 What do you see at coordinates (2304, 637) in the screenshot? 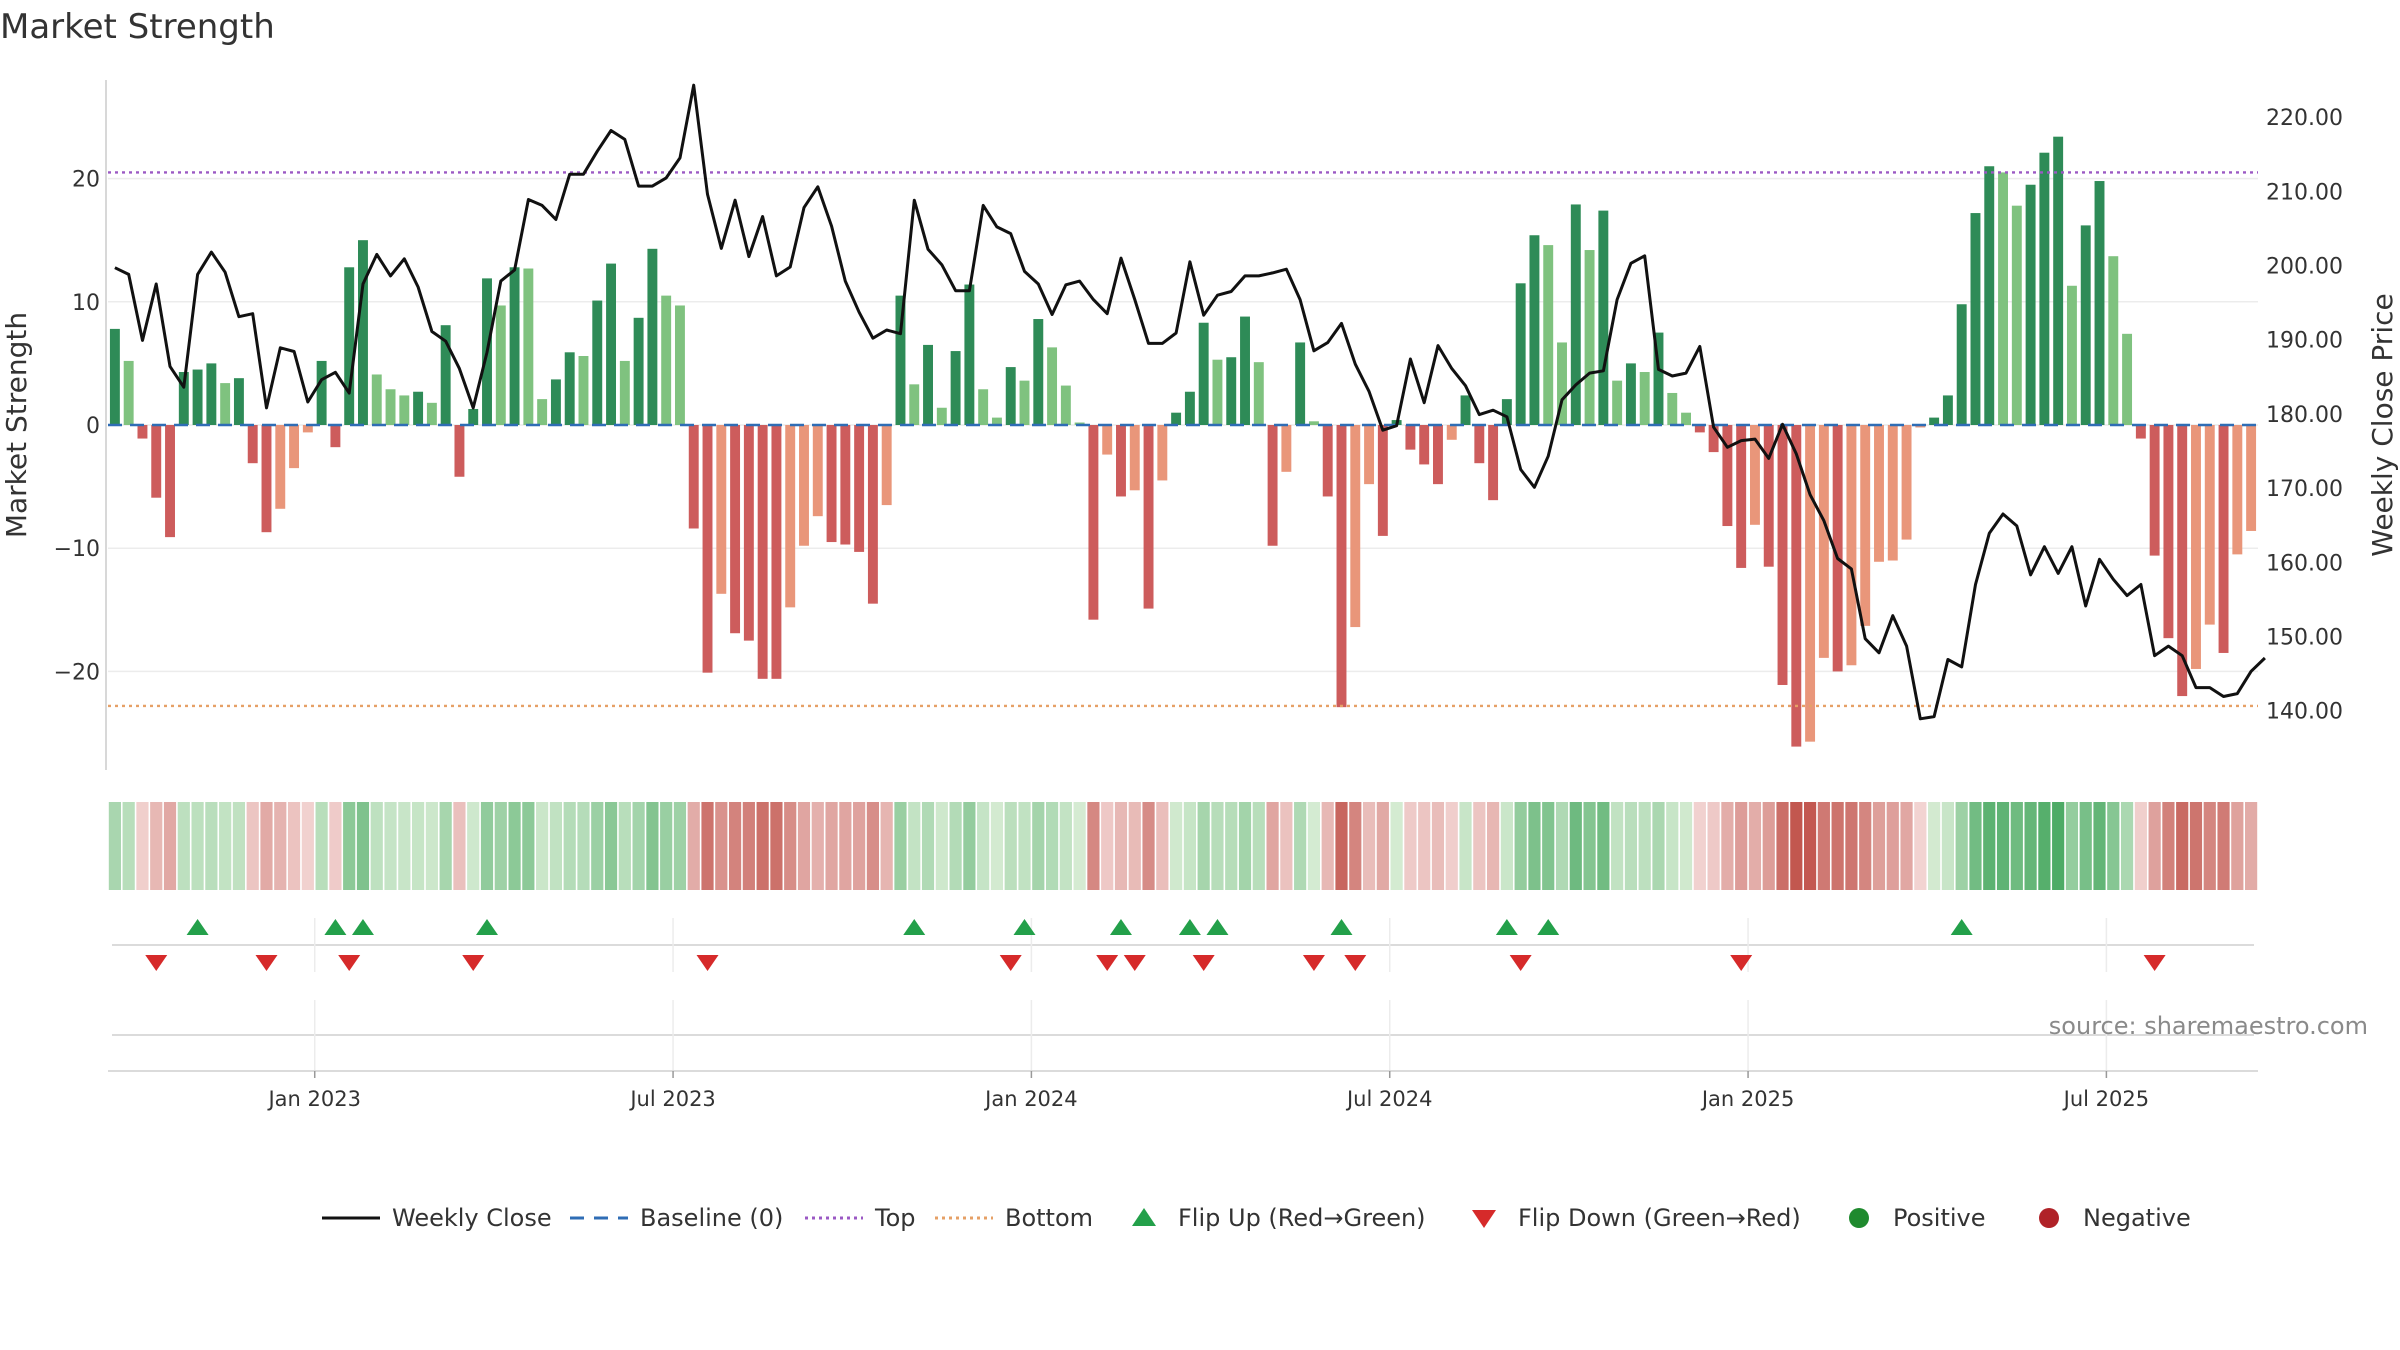
I see `right-tick-label: 150.00` at bounding box center [2304, 637].